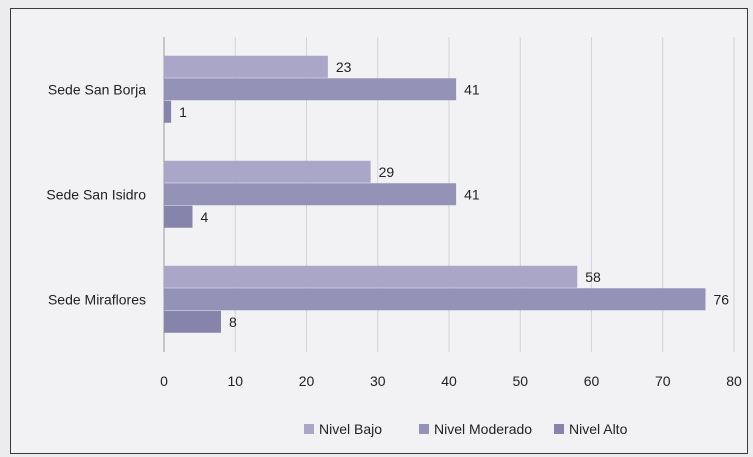 This screenshot has width=753, height=457. What do you see at coordinates (593, 277) in the screenshot?
I see `data-label: 58` at bounding box center [593, 277].